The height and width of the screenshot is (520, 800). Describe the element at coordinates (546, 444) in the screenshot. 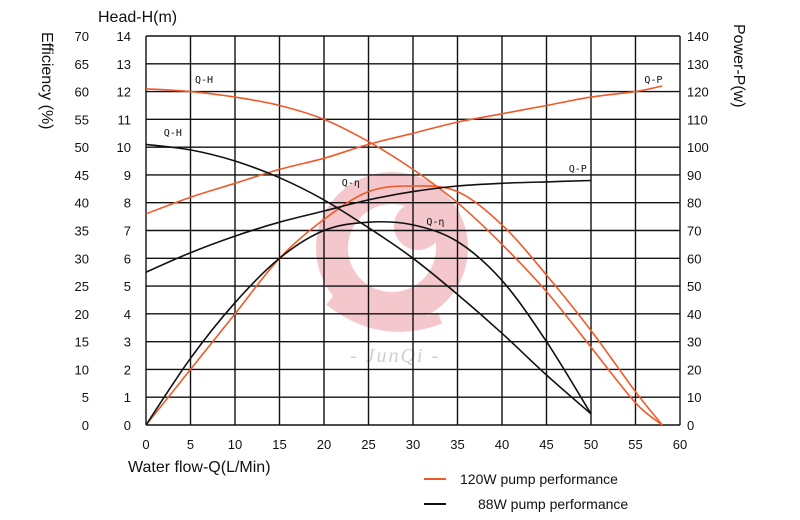

I see `x-tick-label: 45` at that location.